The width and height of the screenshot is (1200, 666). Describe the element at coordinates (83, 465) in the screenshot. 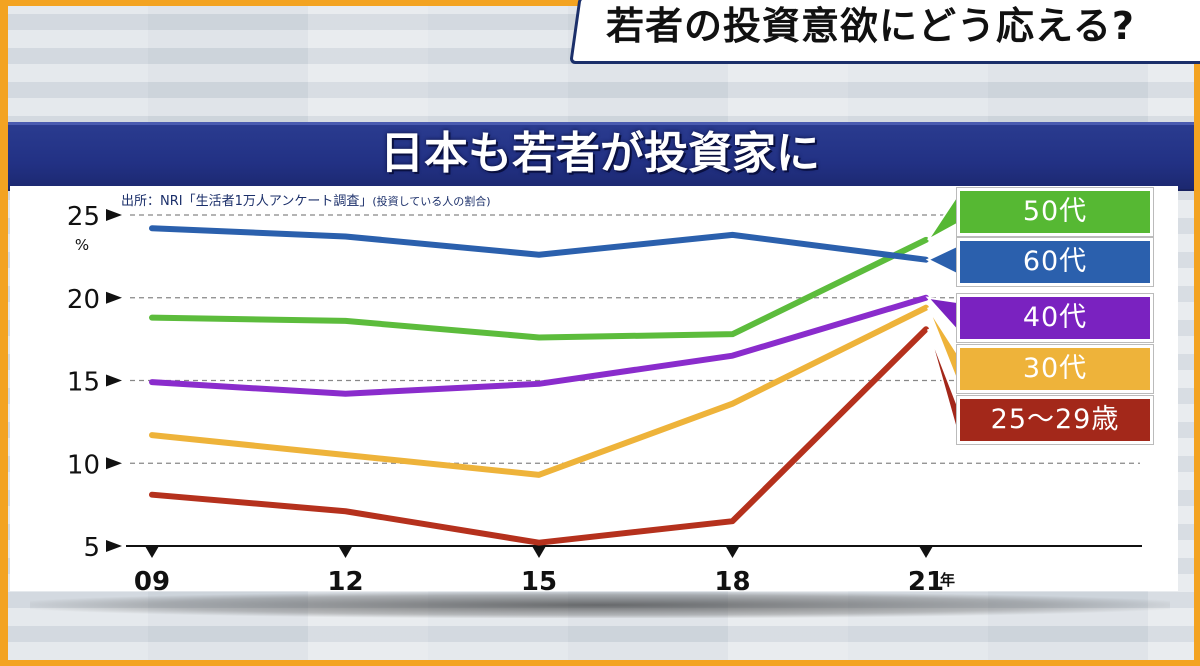

I see `y-tick-label-10: 10` at that location.